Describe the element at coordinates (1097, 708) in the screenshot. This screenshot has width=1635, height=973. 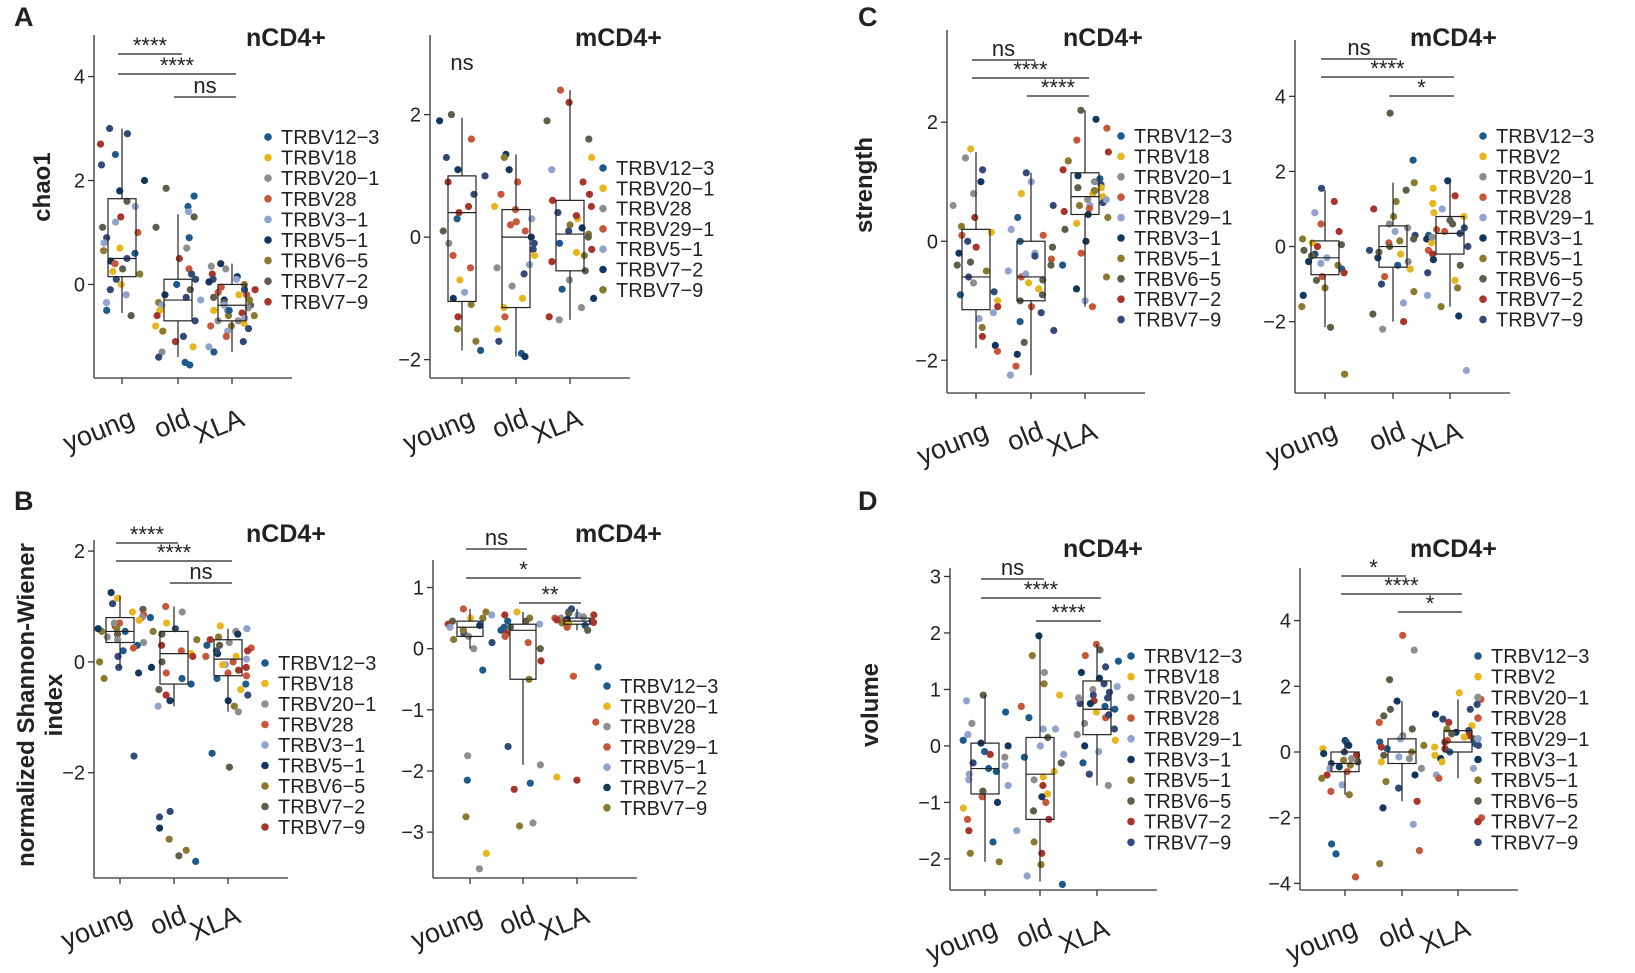
I see `box-xla` at that location.